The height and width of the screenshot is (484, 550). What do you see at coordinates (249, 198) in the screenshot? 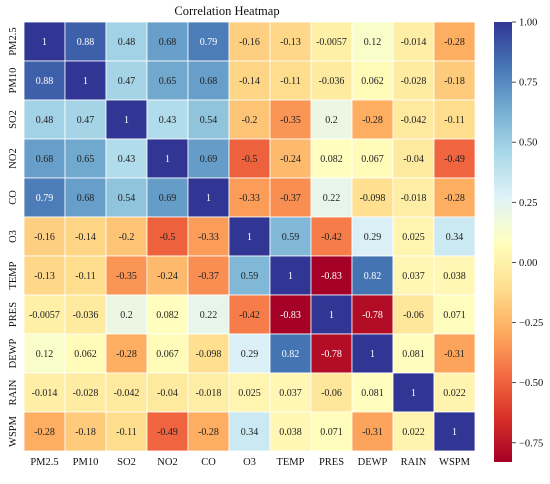
I see `cell-value-label: -0.33` at bounding box center [249, 198].